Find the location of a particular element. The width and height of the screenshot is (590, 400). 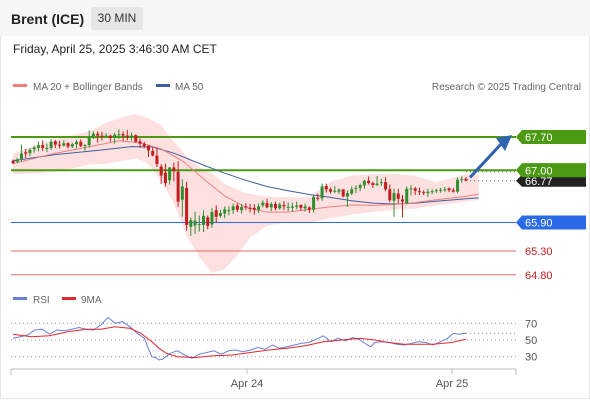

rsi-ma-line is located at coordinates (239, 342).